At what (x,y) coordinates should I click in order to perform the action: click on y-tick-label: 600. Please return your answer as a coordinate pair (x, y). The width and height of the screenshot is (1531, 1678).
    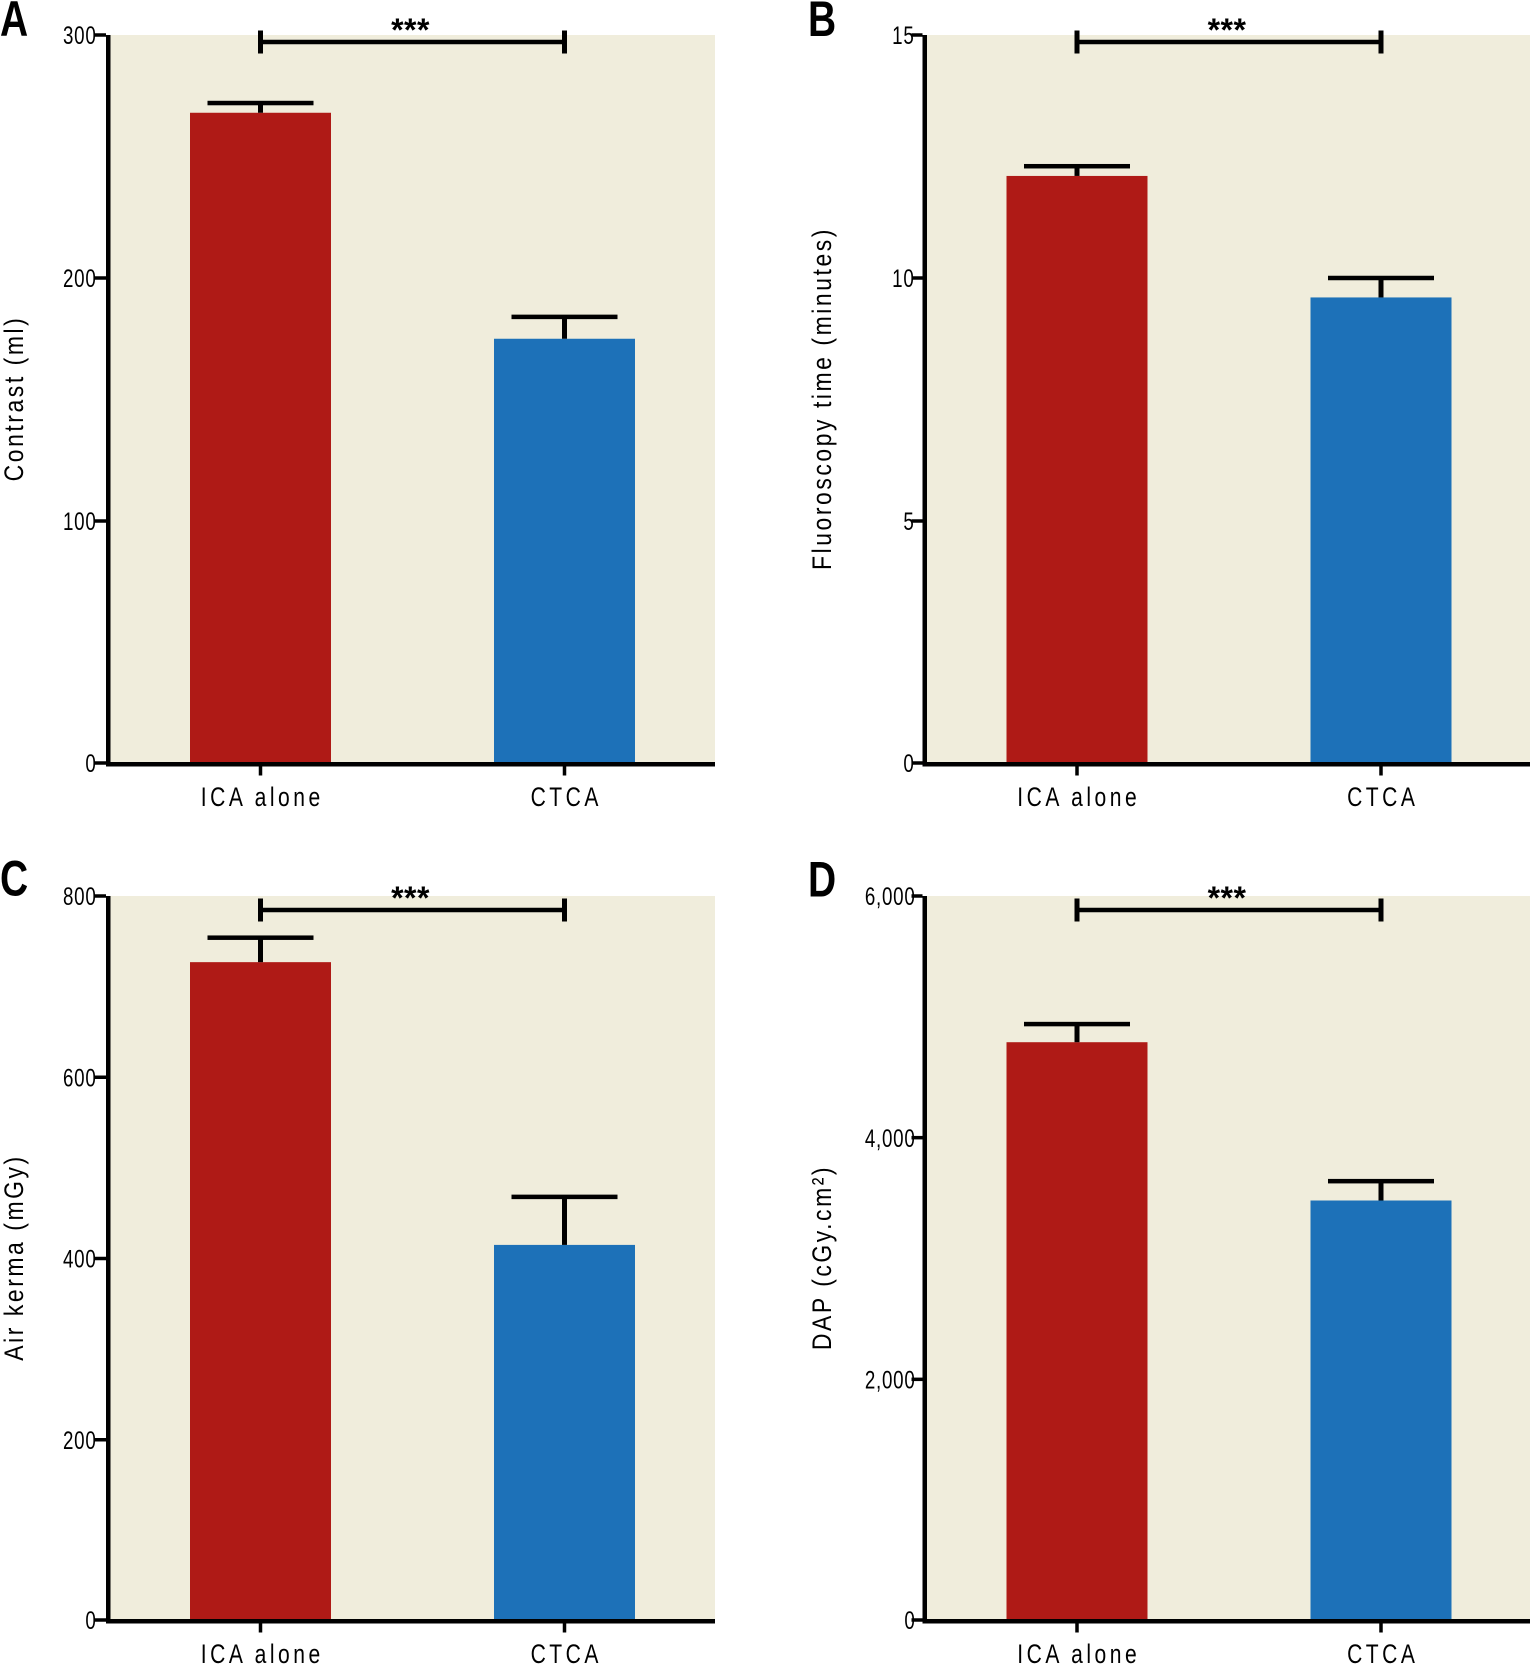
    Looking at the image, I should click on (80, 1078).